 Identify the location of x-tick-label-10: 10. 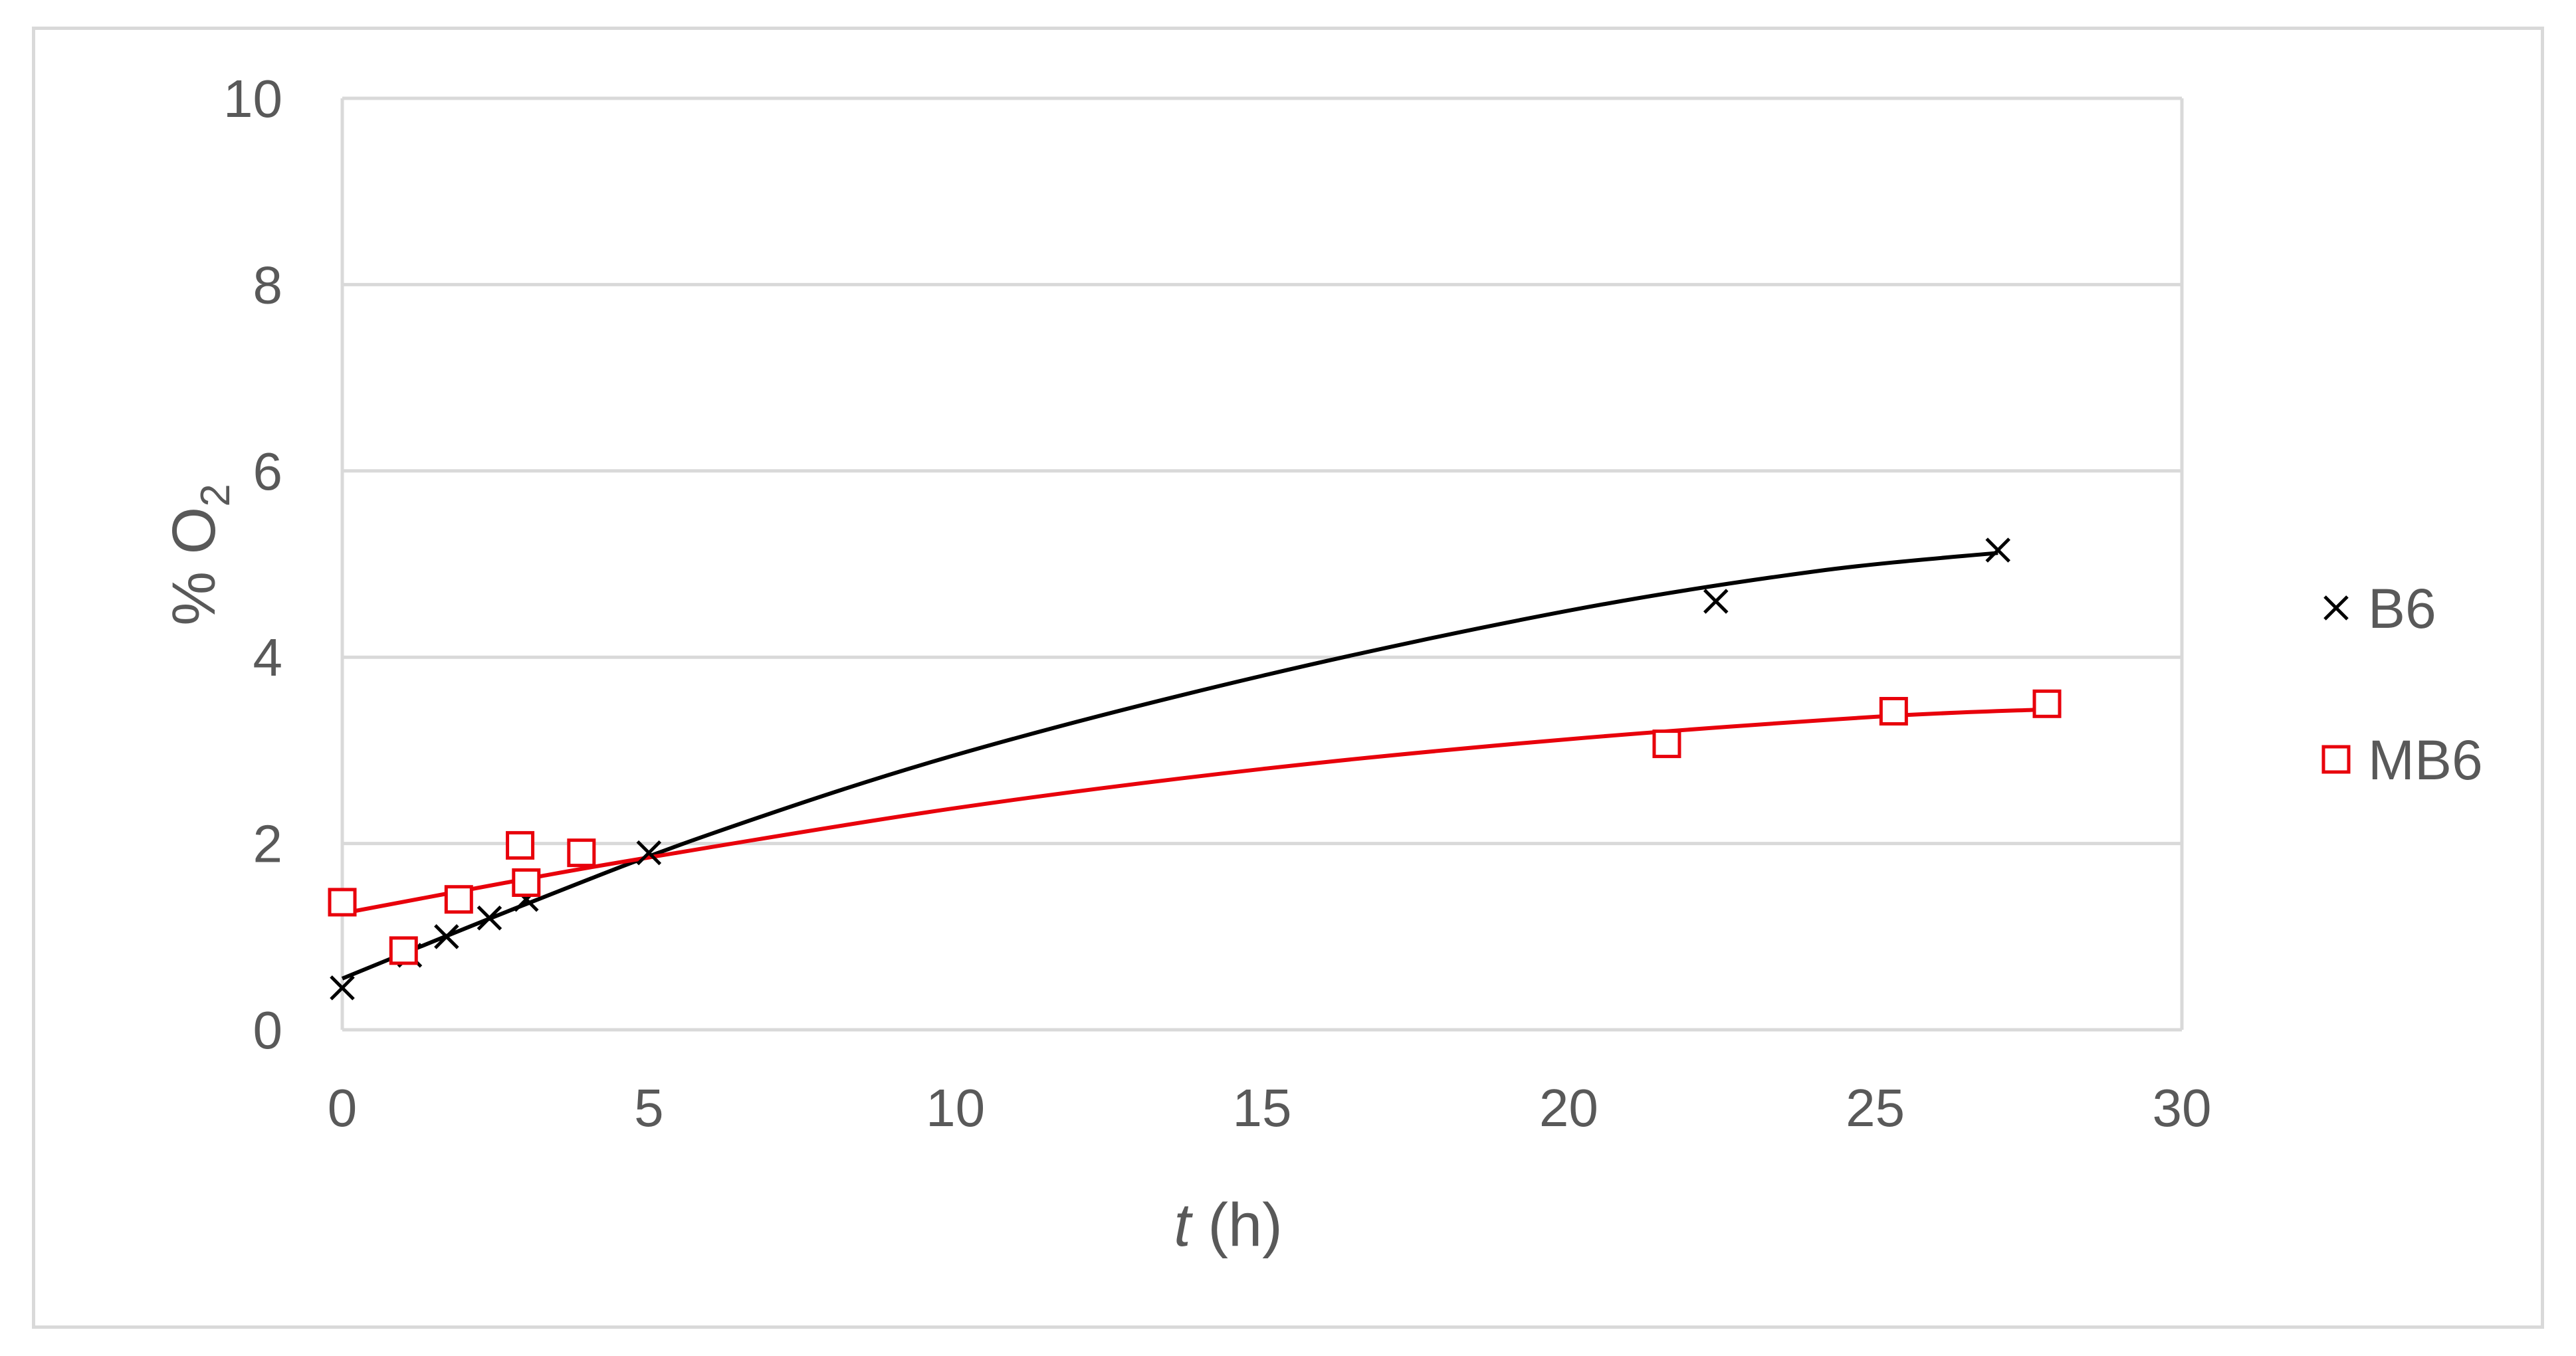
(955, 1107).